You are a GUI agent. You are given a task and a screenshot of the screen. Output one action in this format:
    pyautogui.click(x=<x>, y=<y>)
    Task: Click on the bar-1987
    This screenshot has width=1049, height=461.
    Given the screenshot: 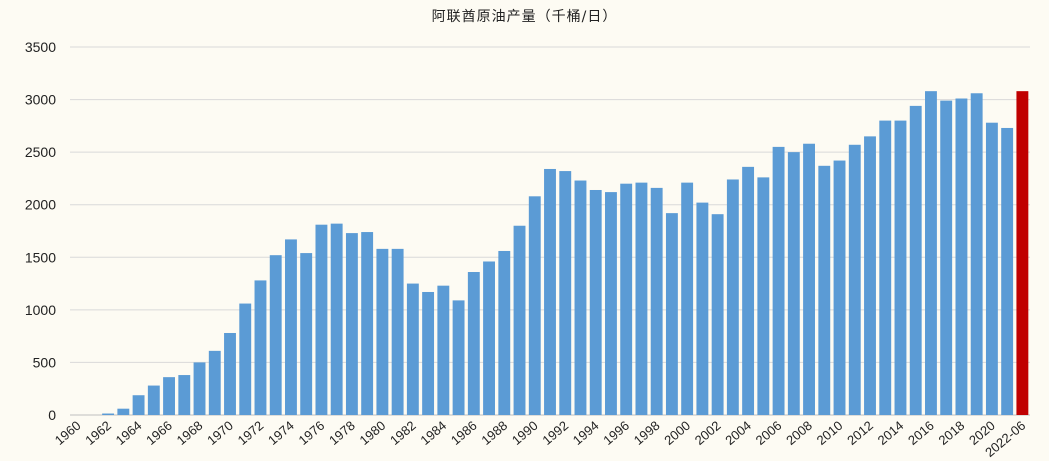 What is the action you would take?
    pyautogui.click(x=489, y=338)
    